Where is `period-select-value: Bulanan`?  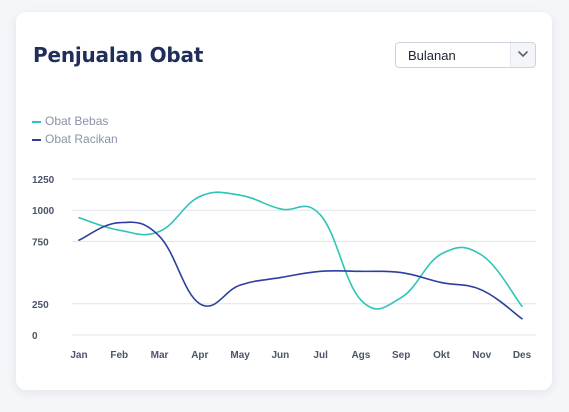 period-select-value: Bulanan is located at coordinates (432, 55).